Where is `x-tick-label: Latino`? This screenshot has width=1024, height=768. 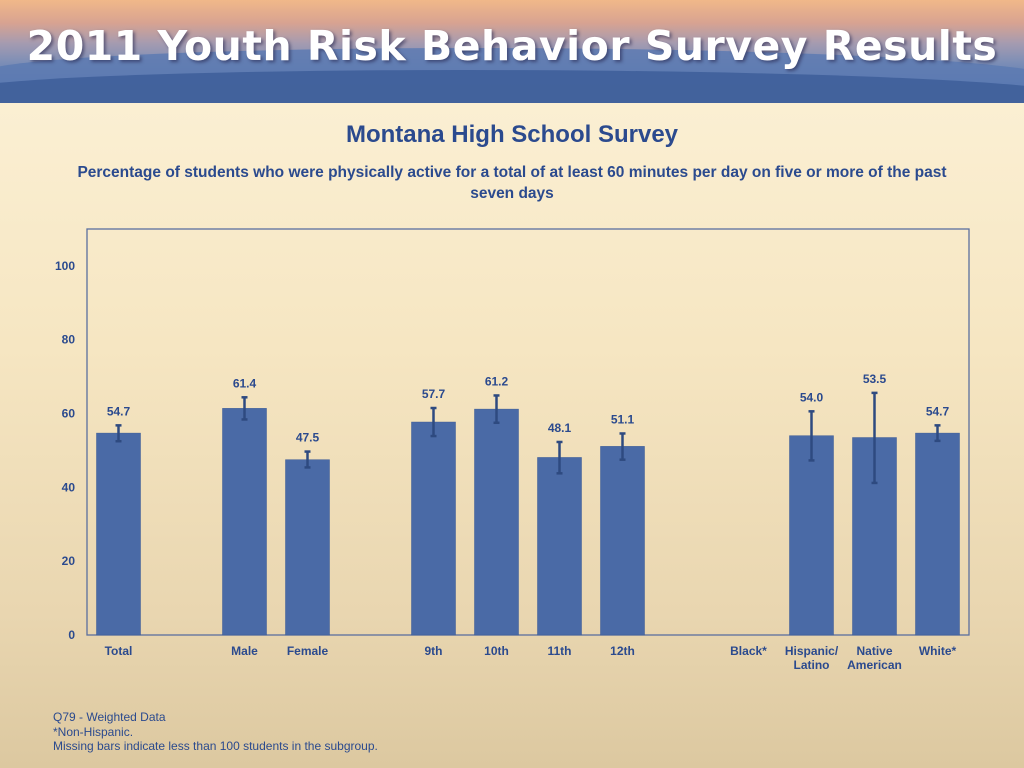
x-tick-label: Latino is located at coordinates (812, 665).